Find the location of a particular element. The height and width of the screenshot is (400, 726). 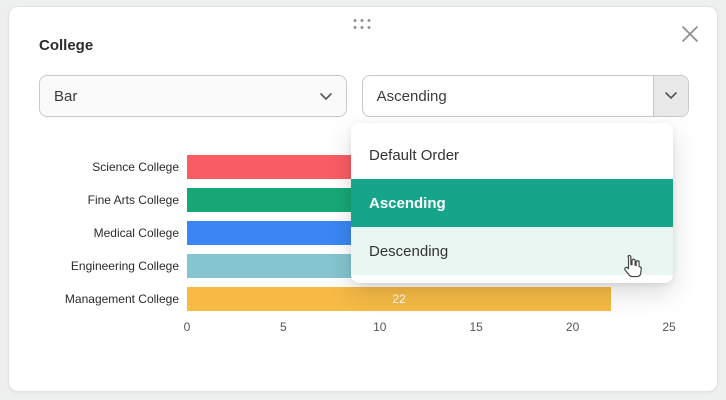

category-label: Medical College is located at coordinates (136, 233).